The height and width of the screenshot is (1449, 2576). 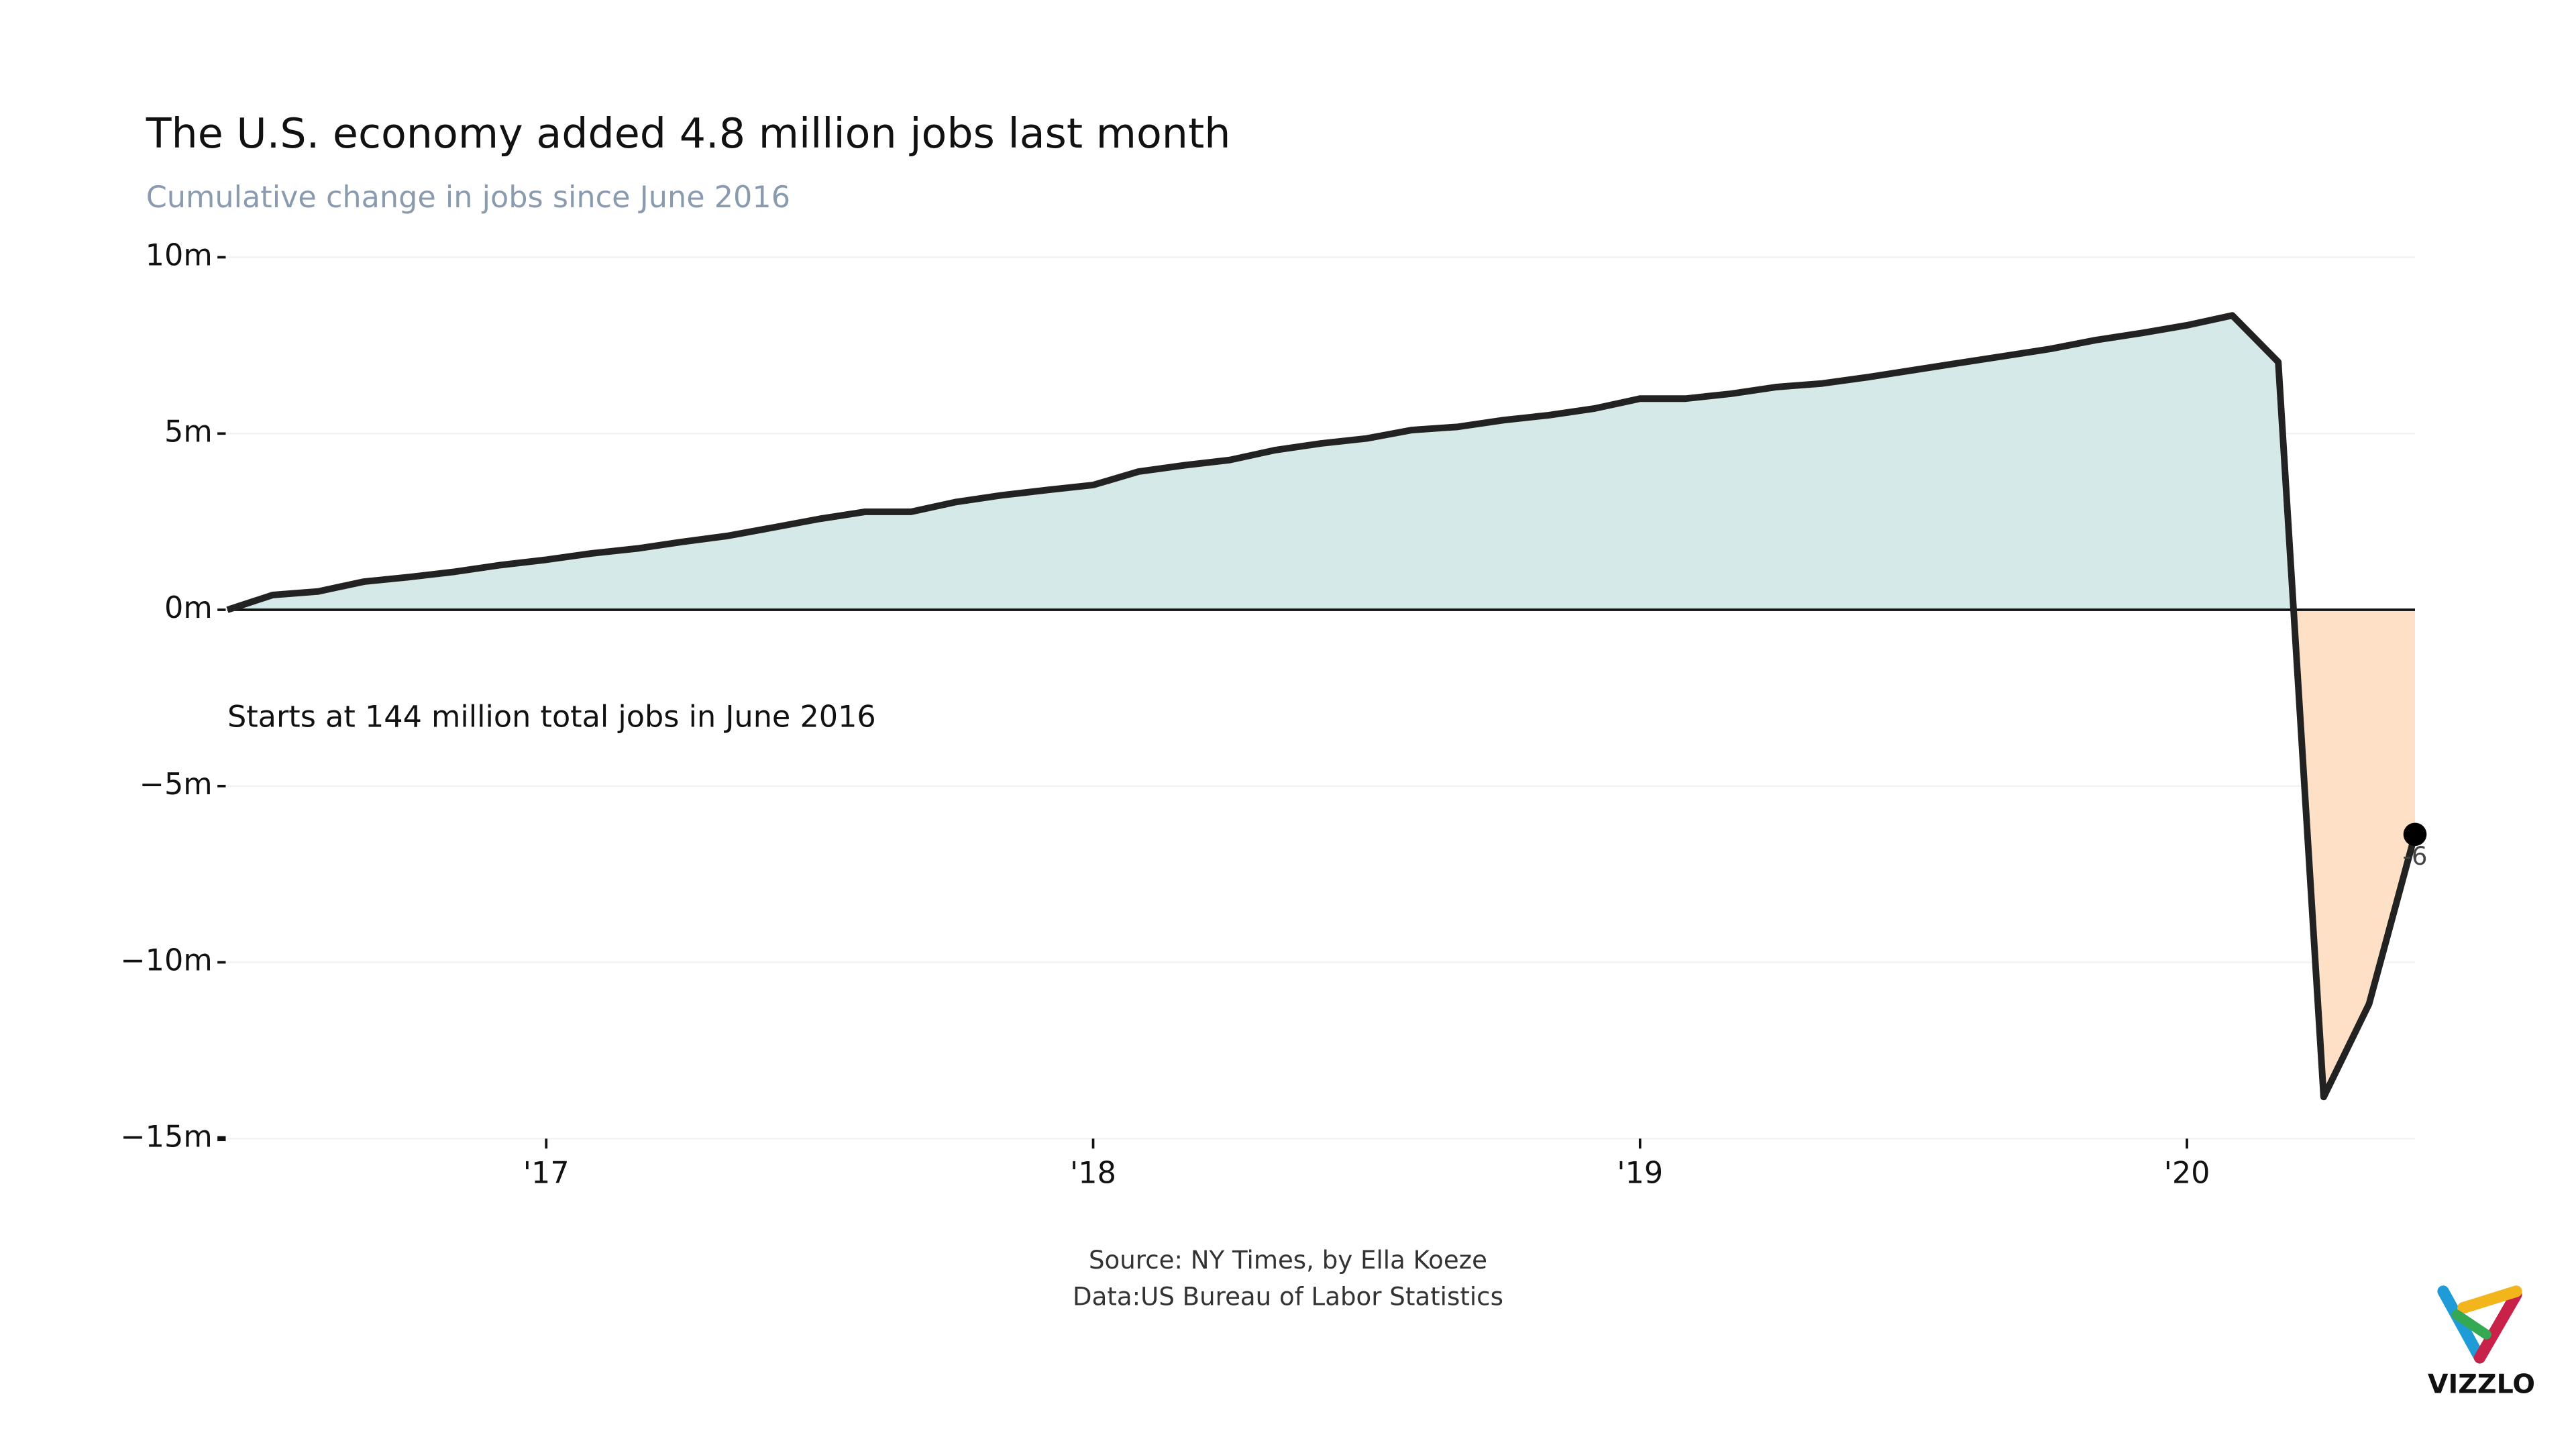 What do you see at coordinates (188, 607) in the screenshot?
I see `y-tick-label: 0m` at bounding box center [188, 607].